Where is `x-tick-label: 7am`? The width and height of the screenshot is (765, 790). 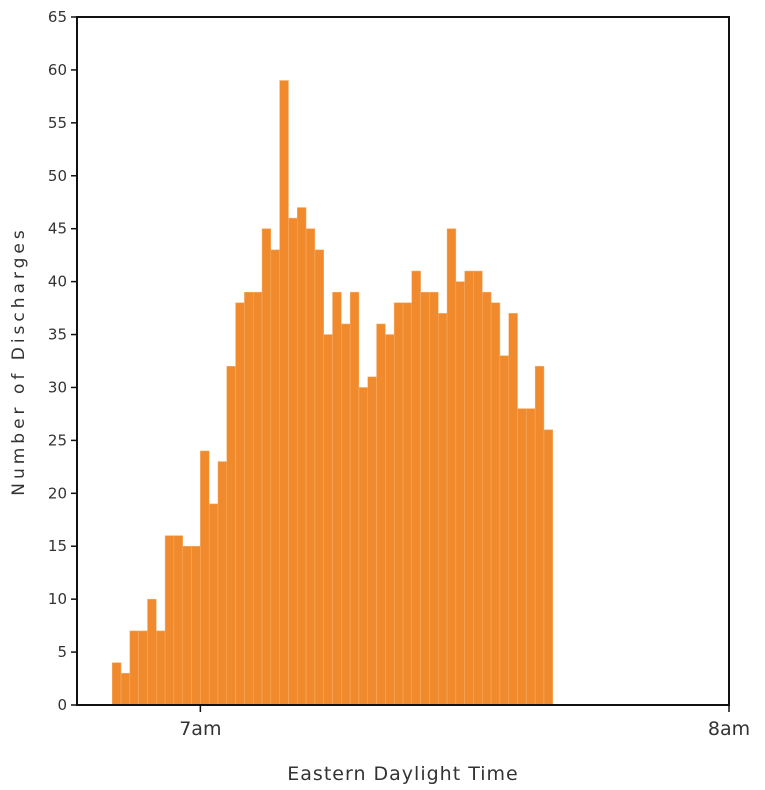
x-tick-label: 7am is located at coordinates (200, 729).